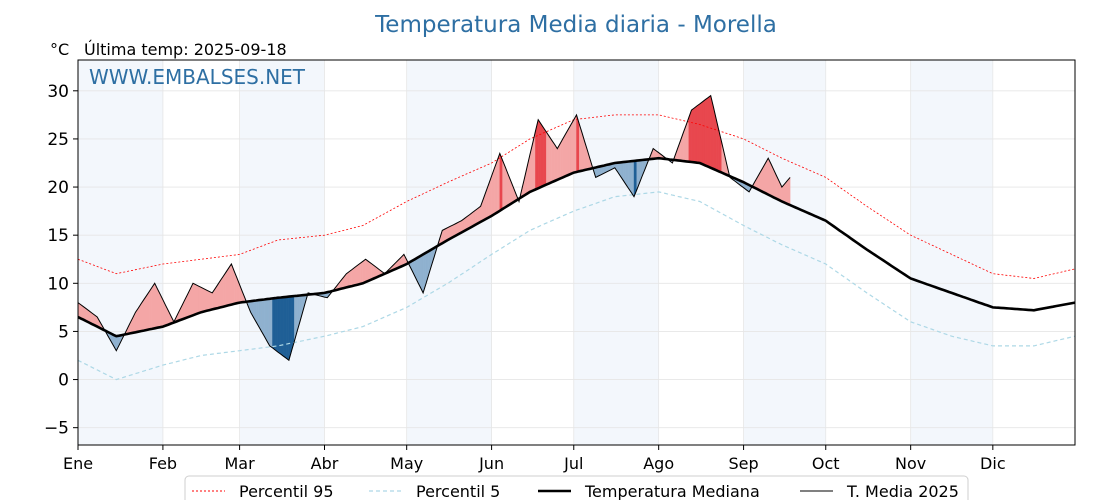 This screenshot has width=1120, height=500. Describe the element at coordinates (784, 252) in the screenshot. I see `month-band-sep` at that location.